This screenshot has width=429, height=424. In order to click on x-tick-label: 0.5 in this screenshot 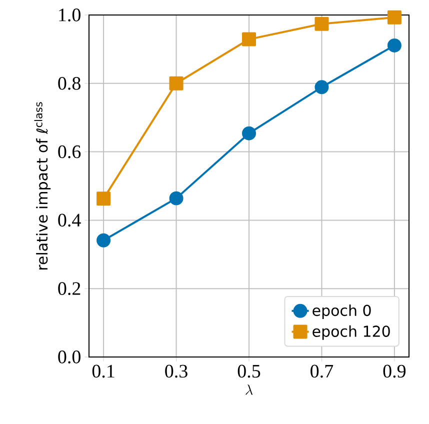, I will do `click(249, 371)`.